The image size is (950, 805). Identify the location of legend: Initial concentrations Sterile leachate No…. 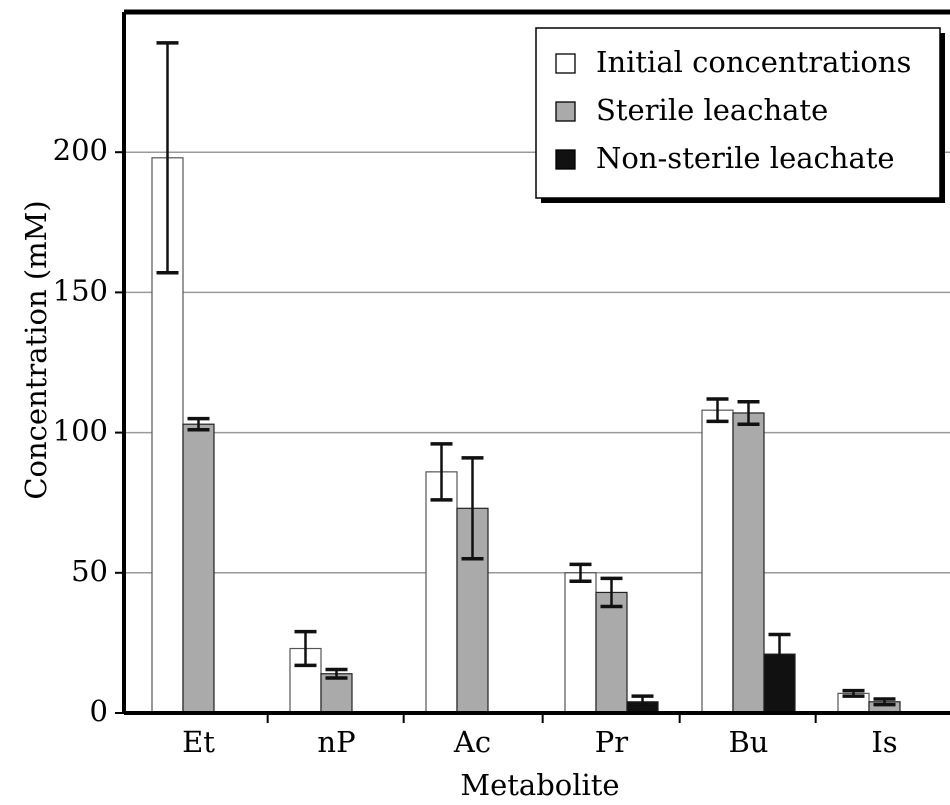
(740, 115).